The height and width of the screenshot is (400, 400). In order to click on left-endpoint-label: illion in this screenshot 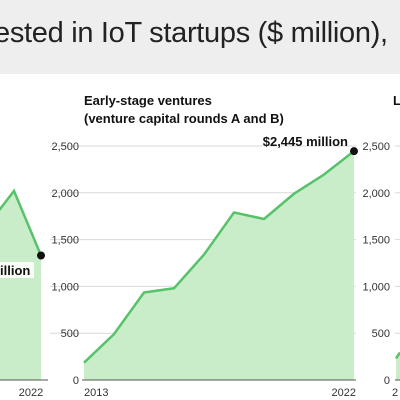, I will do `click(15, 270)`.